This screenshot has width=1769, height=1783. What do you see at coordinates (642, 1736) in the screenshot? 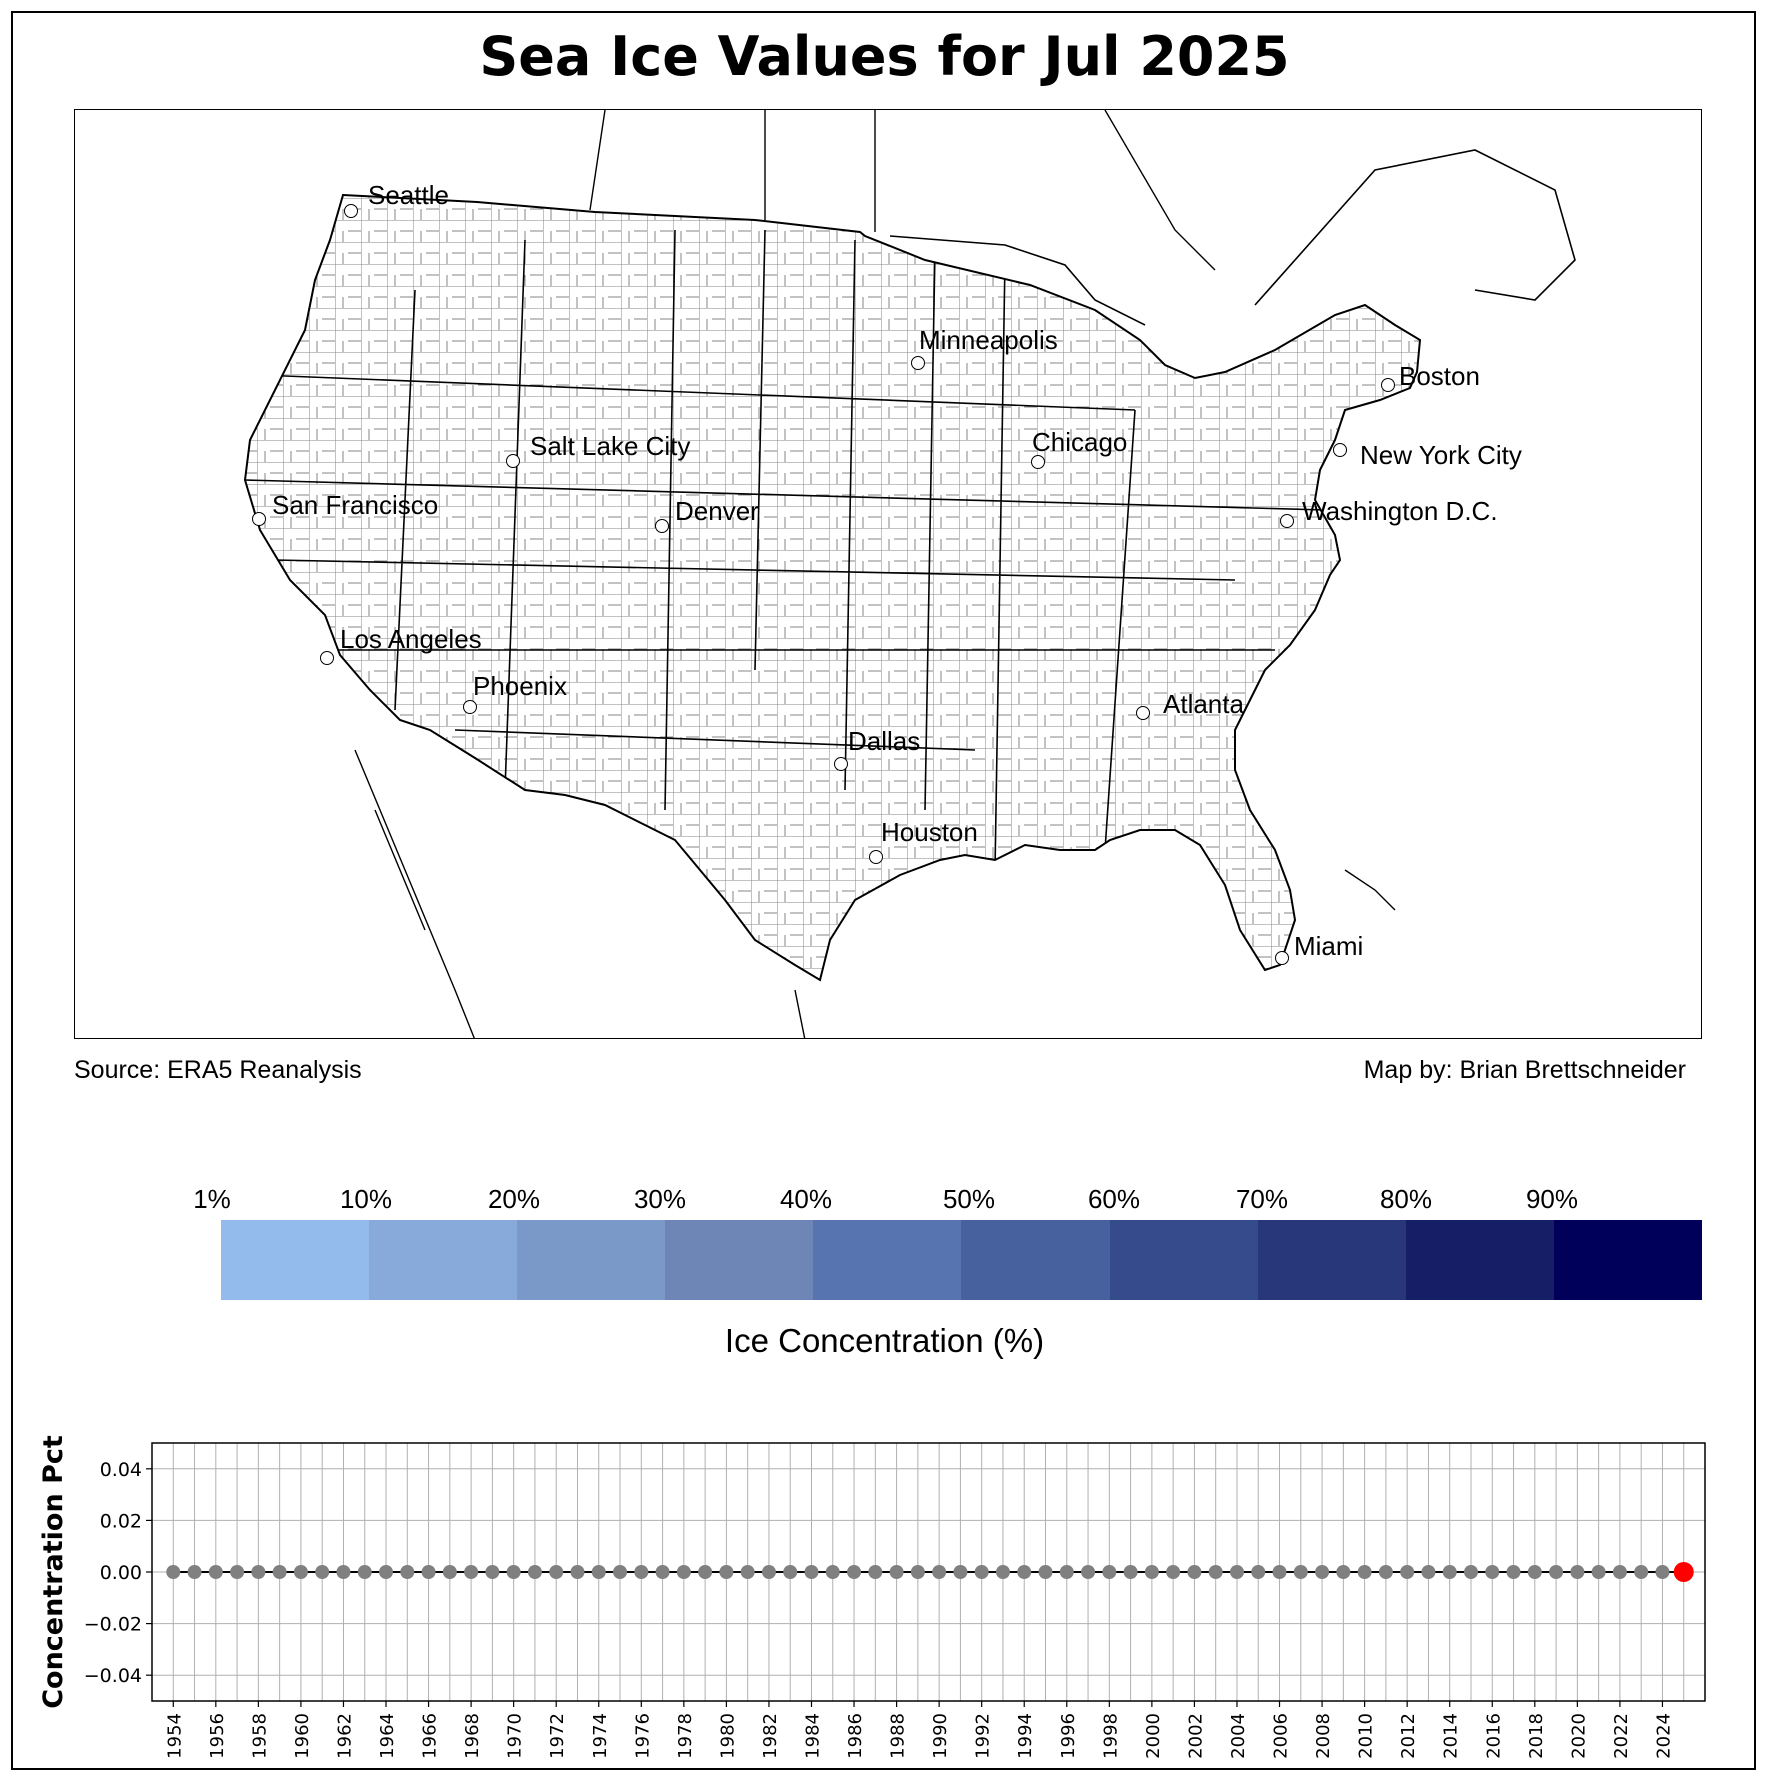
I see `x-tick-label: 1976` at bounding box center [642, 1736].